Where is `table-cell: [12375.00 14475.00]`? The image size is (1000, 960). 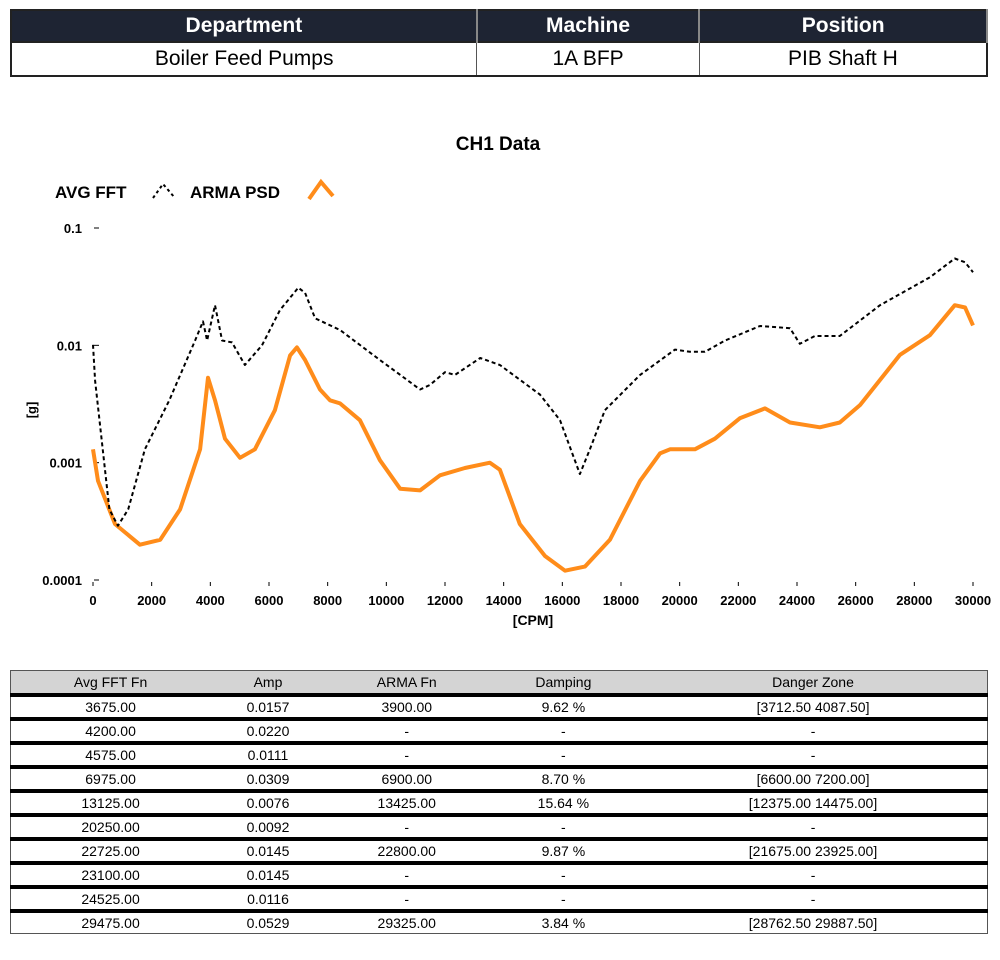 table-cell: [12375.00 14475.00] is located at coordinates (813, 804).